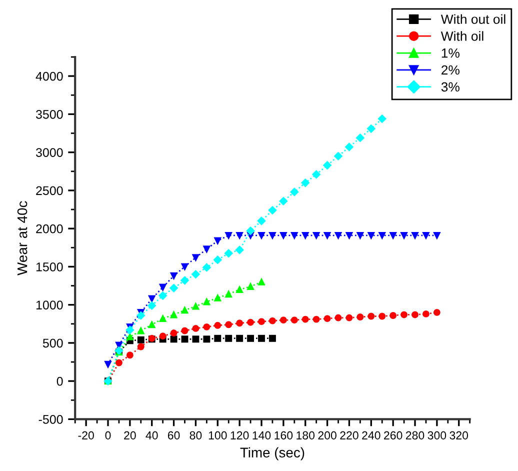 The width and height of the screenshot is (518, 471). I want to click on x-tick-label: 180, so click(305, 435).